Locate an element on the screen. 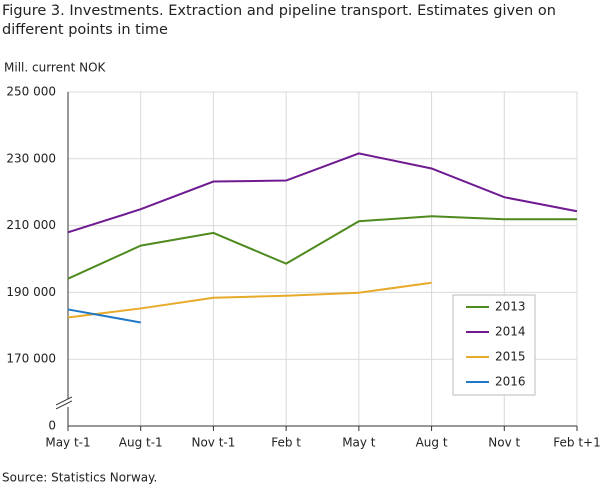 Image resolution: width=611 pixels, height=492 pixels. y-tick-label: 190 000 is located at coordinates (31, 292).